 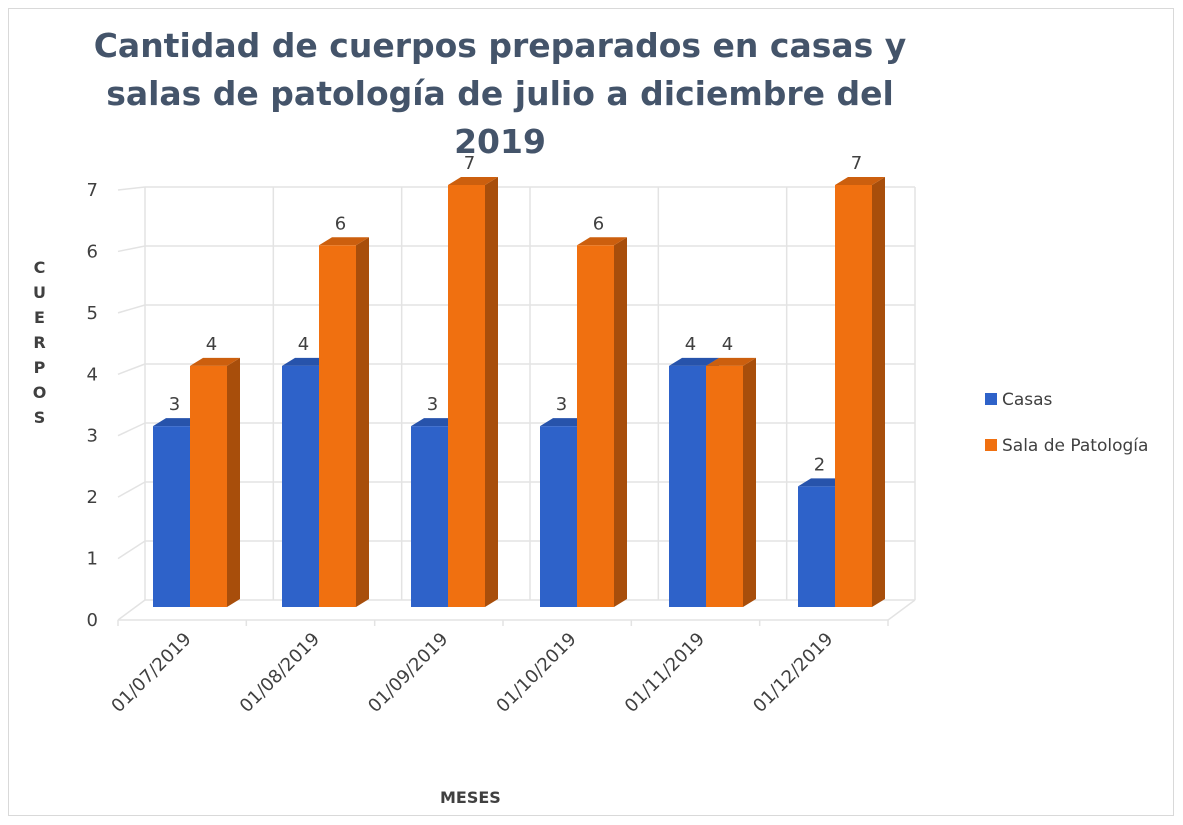 What do you see at coordinates (665, 673) in the screenshot?
I see `x-tick-label: 01/11/2019` at bounding box center [665, 673].